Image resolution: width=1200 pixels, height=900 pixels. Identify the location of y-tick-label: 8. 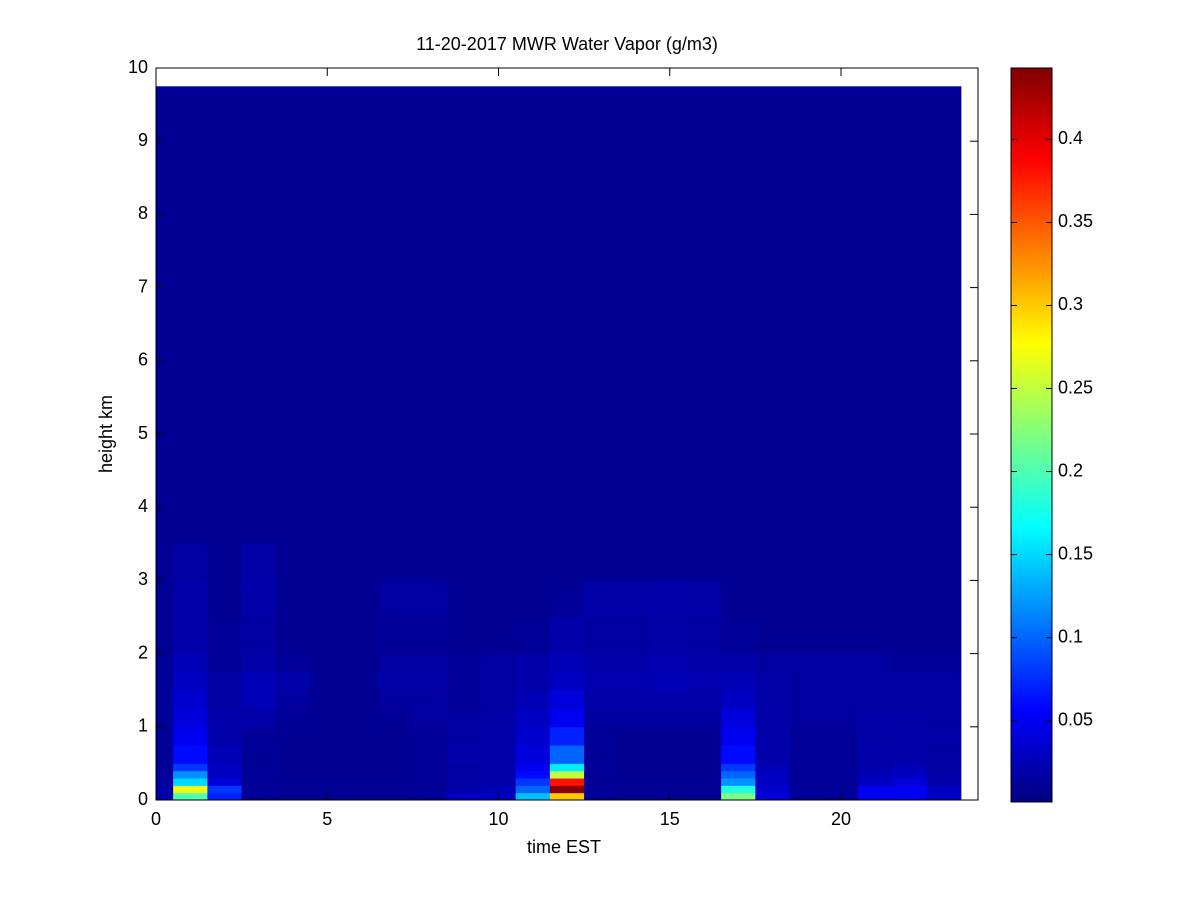
(143, 213).